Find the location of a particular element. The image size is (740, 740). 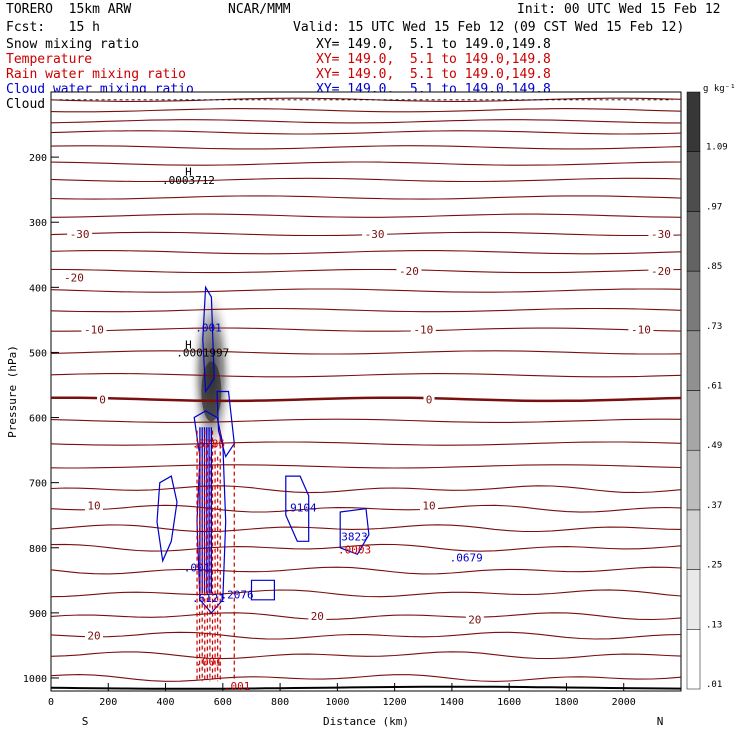

x-tick-label: 400 is located at coordinates (166, 702).